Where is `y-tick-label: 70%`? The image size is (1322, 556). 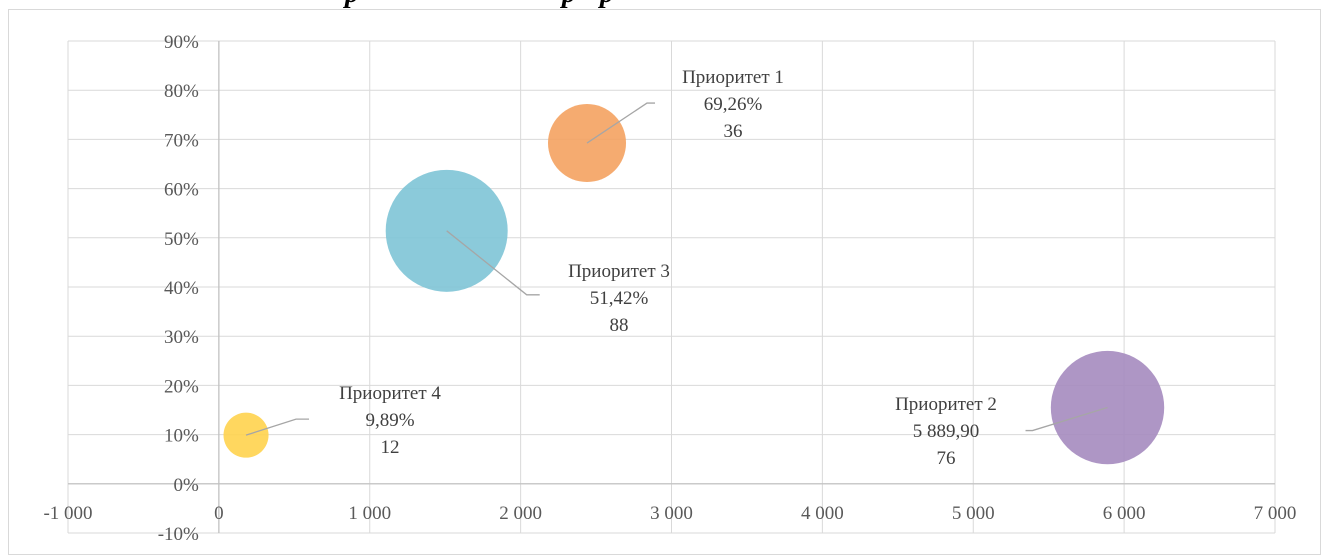
y-tick-label: 70% is located at coordinates (181, 140).